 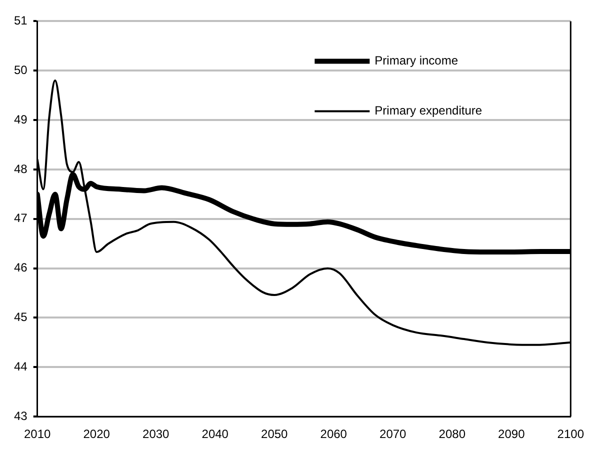 What do you see at coordinates (21, 69) in the screenshot?
I see `y-tick-label: 50` at bounding box center [21, 69].